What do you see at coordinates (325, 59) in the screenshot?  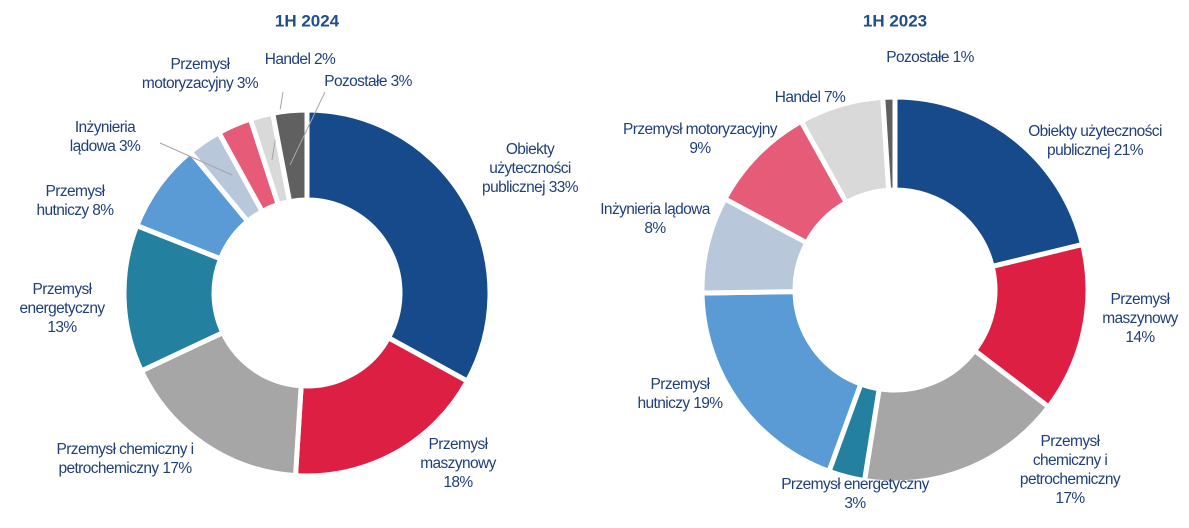 I see `value: 2%` at bounding box center [325, 59].